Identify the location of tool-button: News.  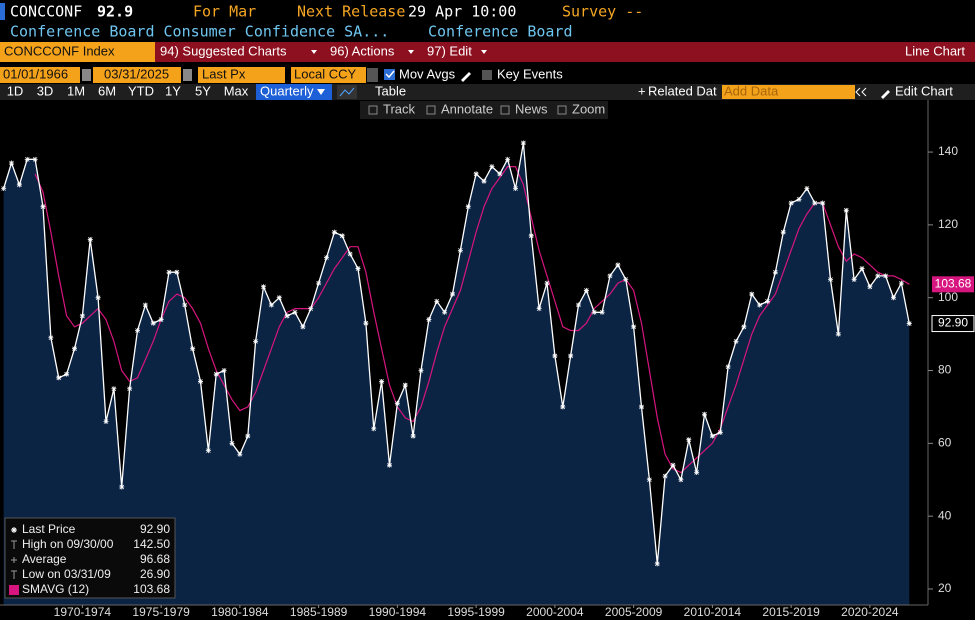
(531, 108).